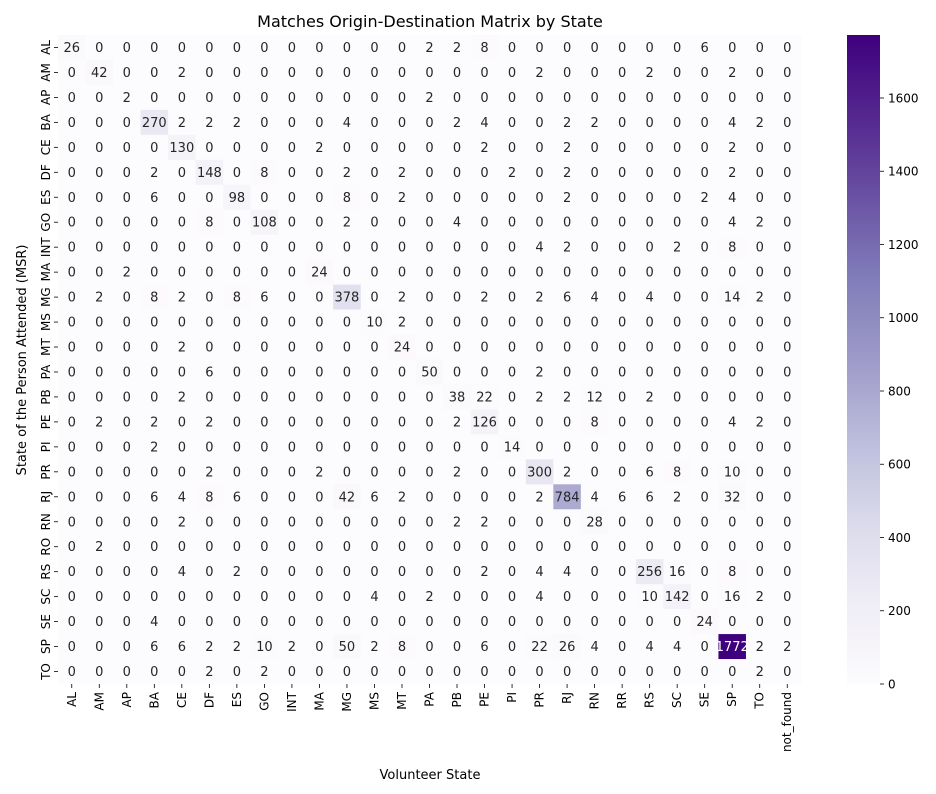 Image resolution: width=936 pixels, height=794 pixels. What do you see at coordinates (46, 147) in the screenshot?
I see `y-tick-label: CE` at bounding box center [46, 147].